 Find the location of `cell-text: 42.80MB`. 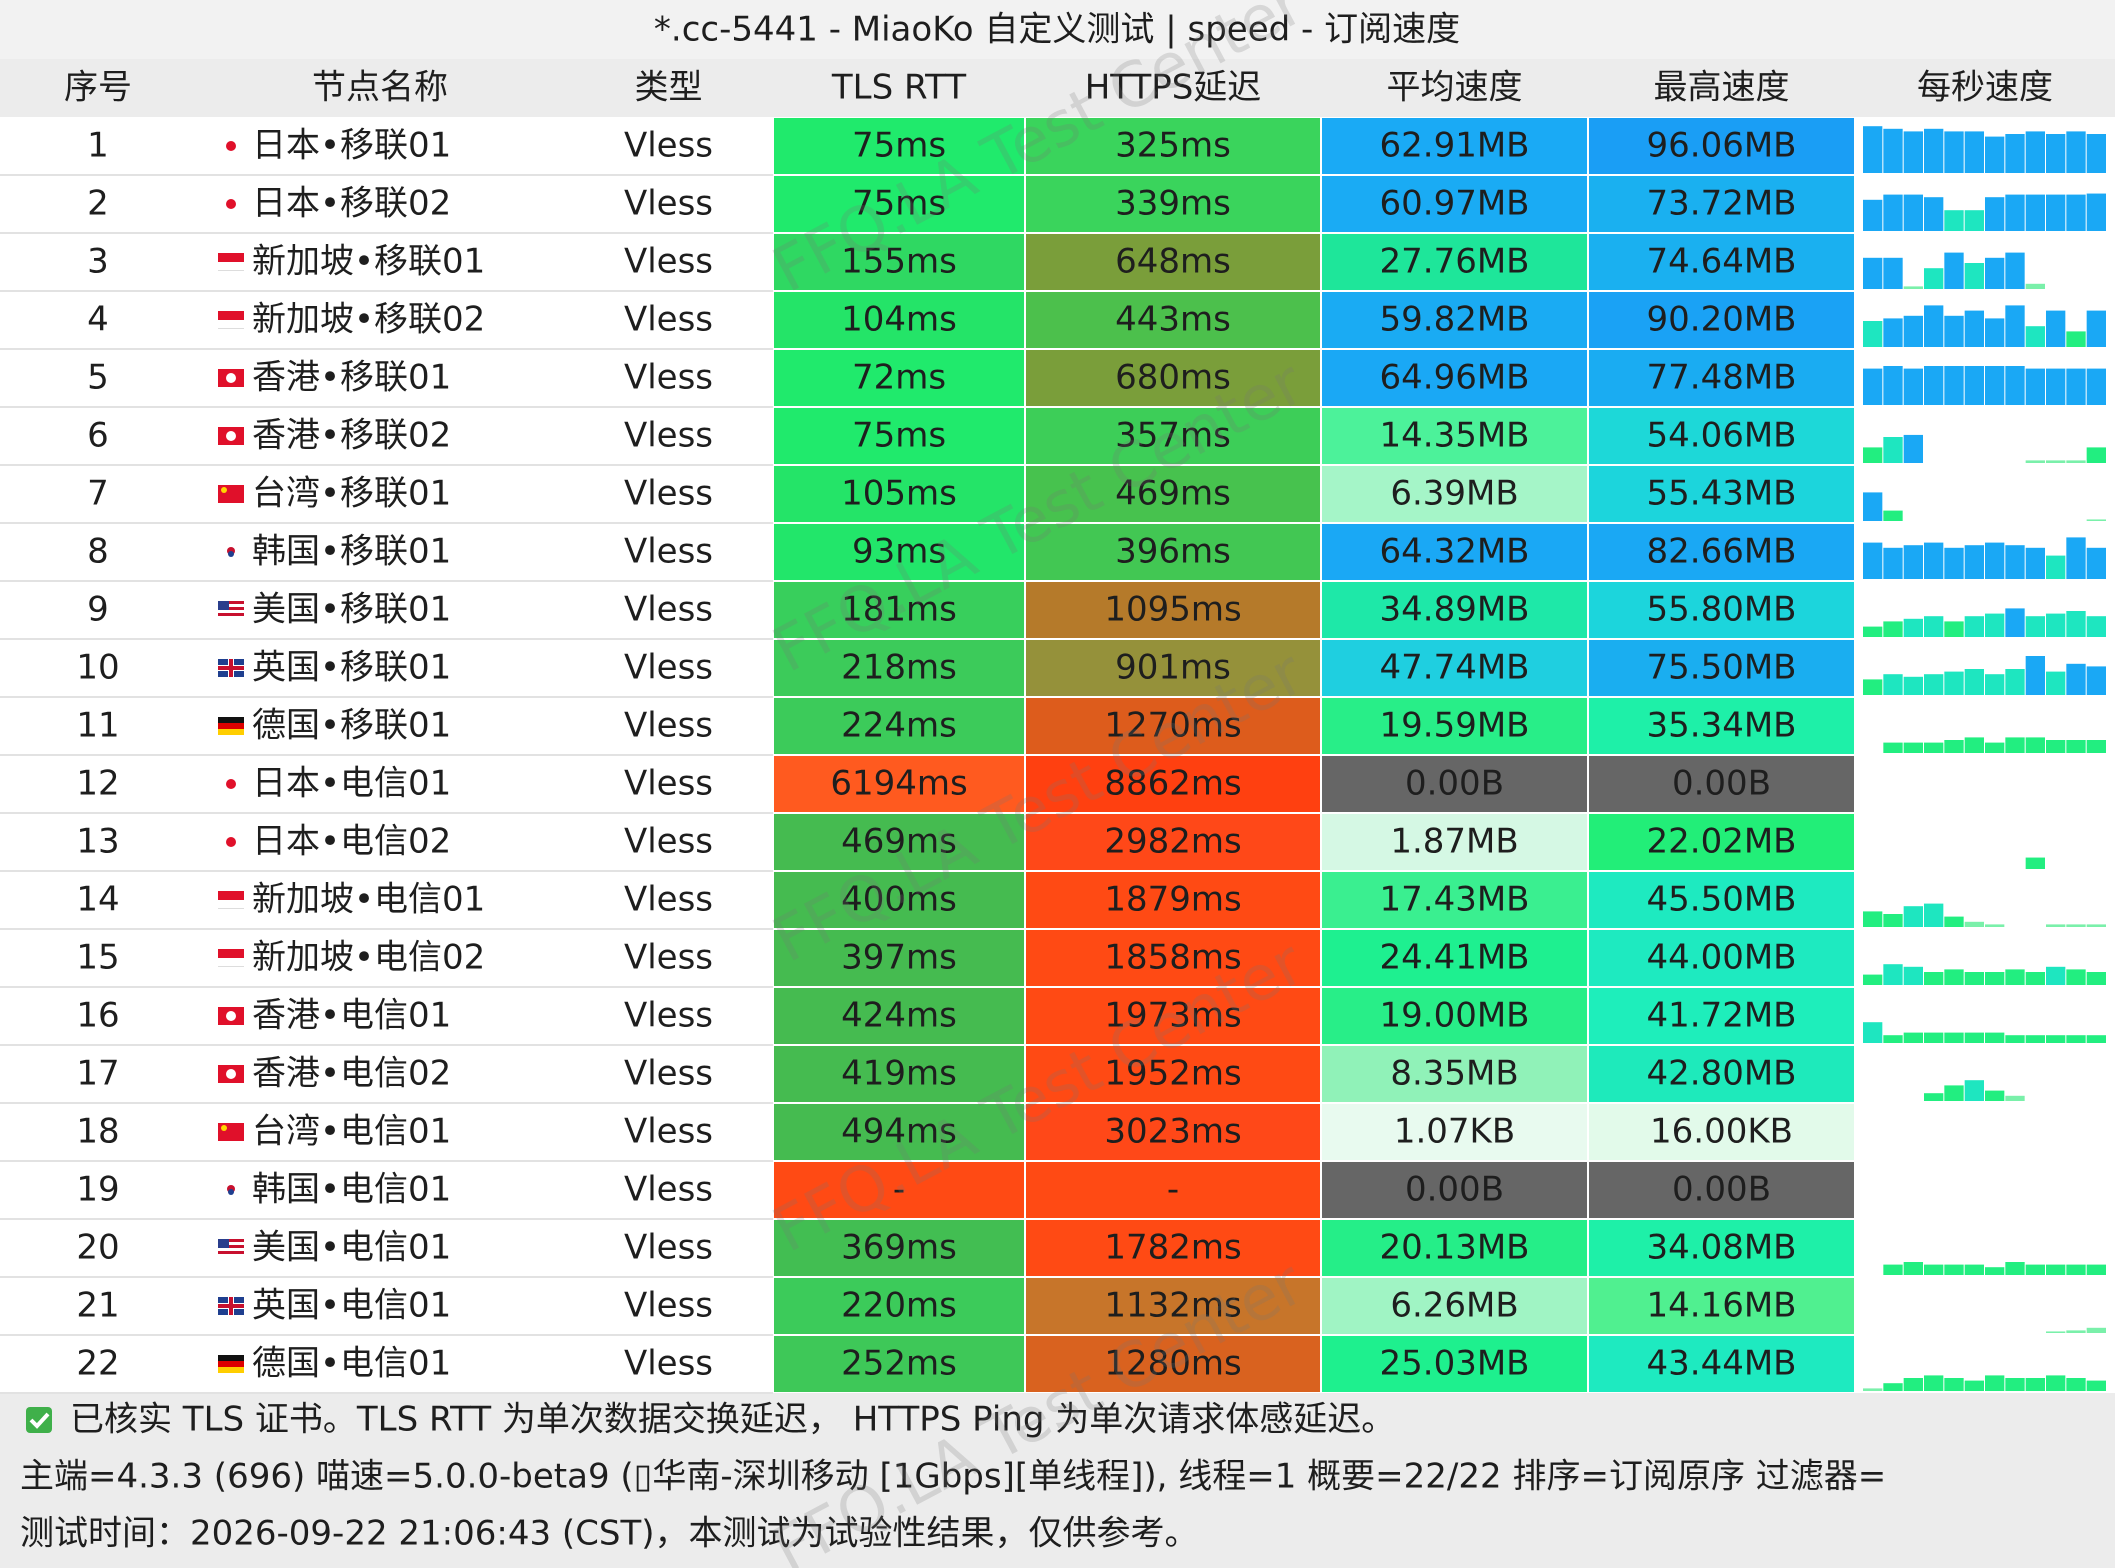

cell-text: 42.80MB is located at coordinates (1722, 1074).